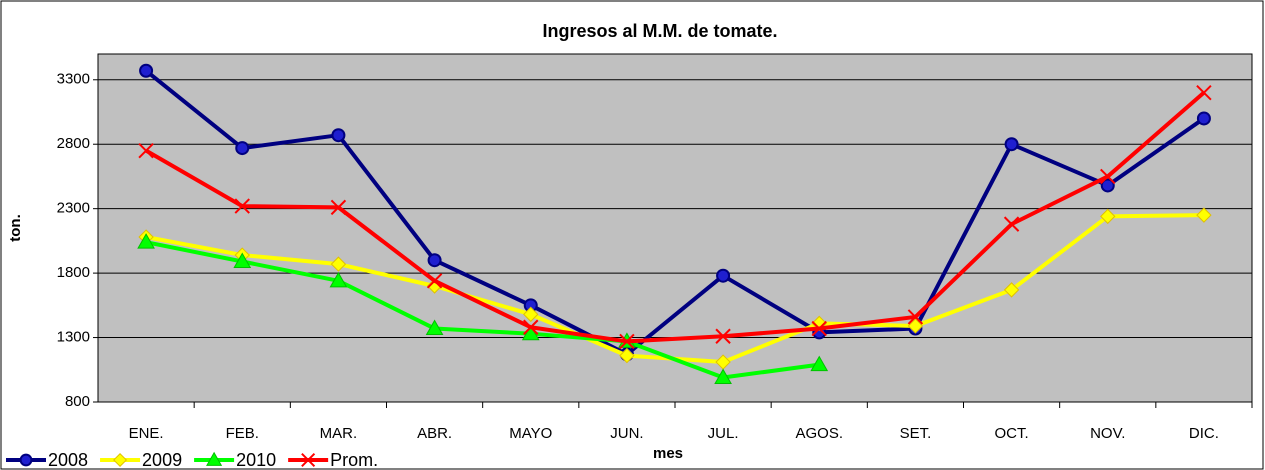 The width and height of the screenshot is (1265, 470). What do you see at coordinates (77, 401) in the screenshot?
I see `y-tick-label: 800` at bounding box center [77, 401].